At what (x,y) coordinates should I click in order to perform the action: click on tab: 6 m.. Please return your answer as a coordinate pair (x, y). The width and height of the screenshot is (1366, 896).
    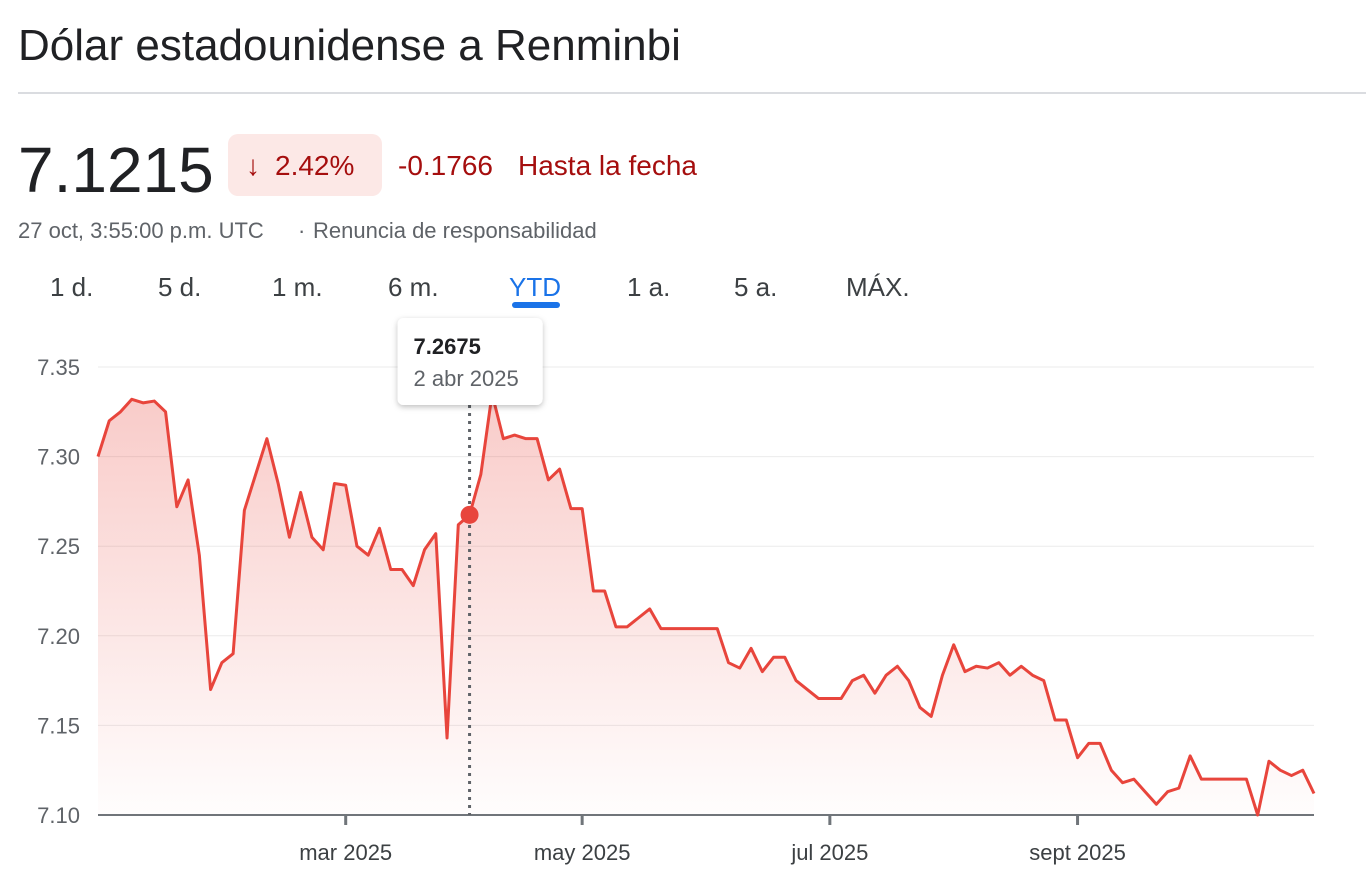
    Looking at the image, I should click on (413, 287).